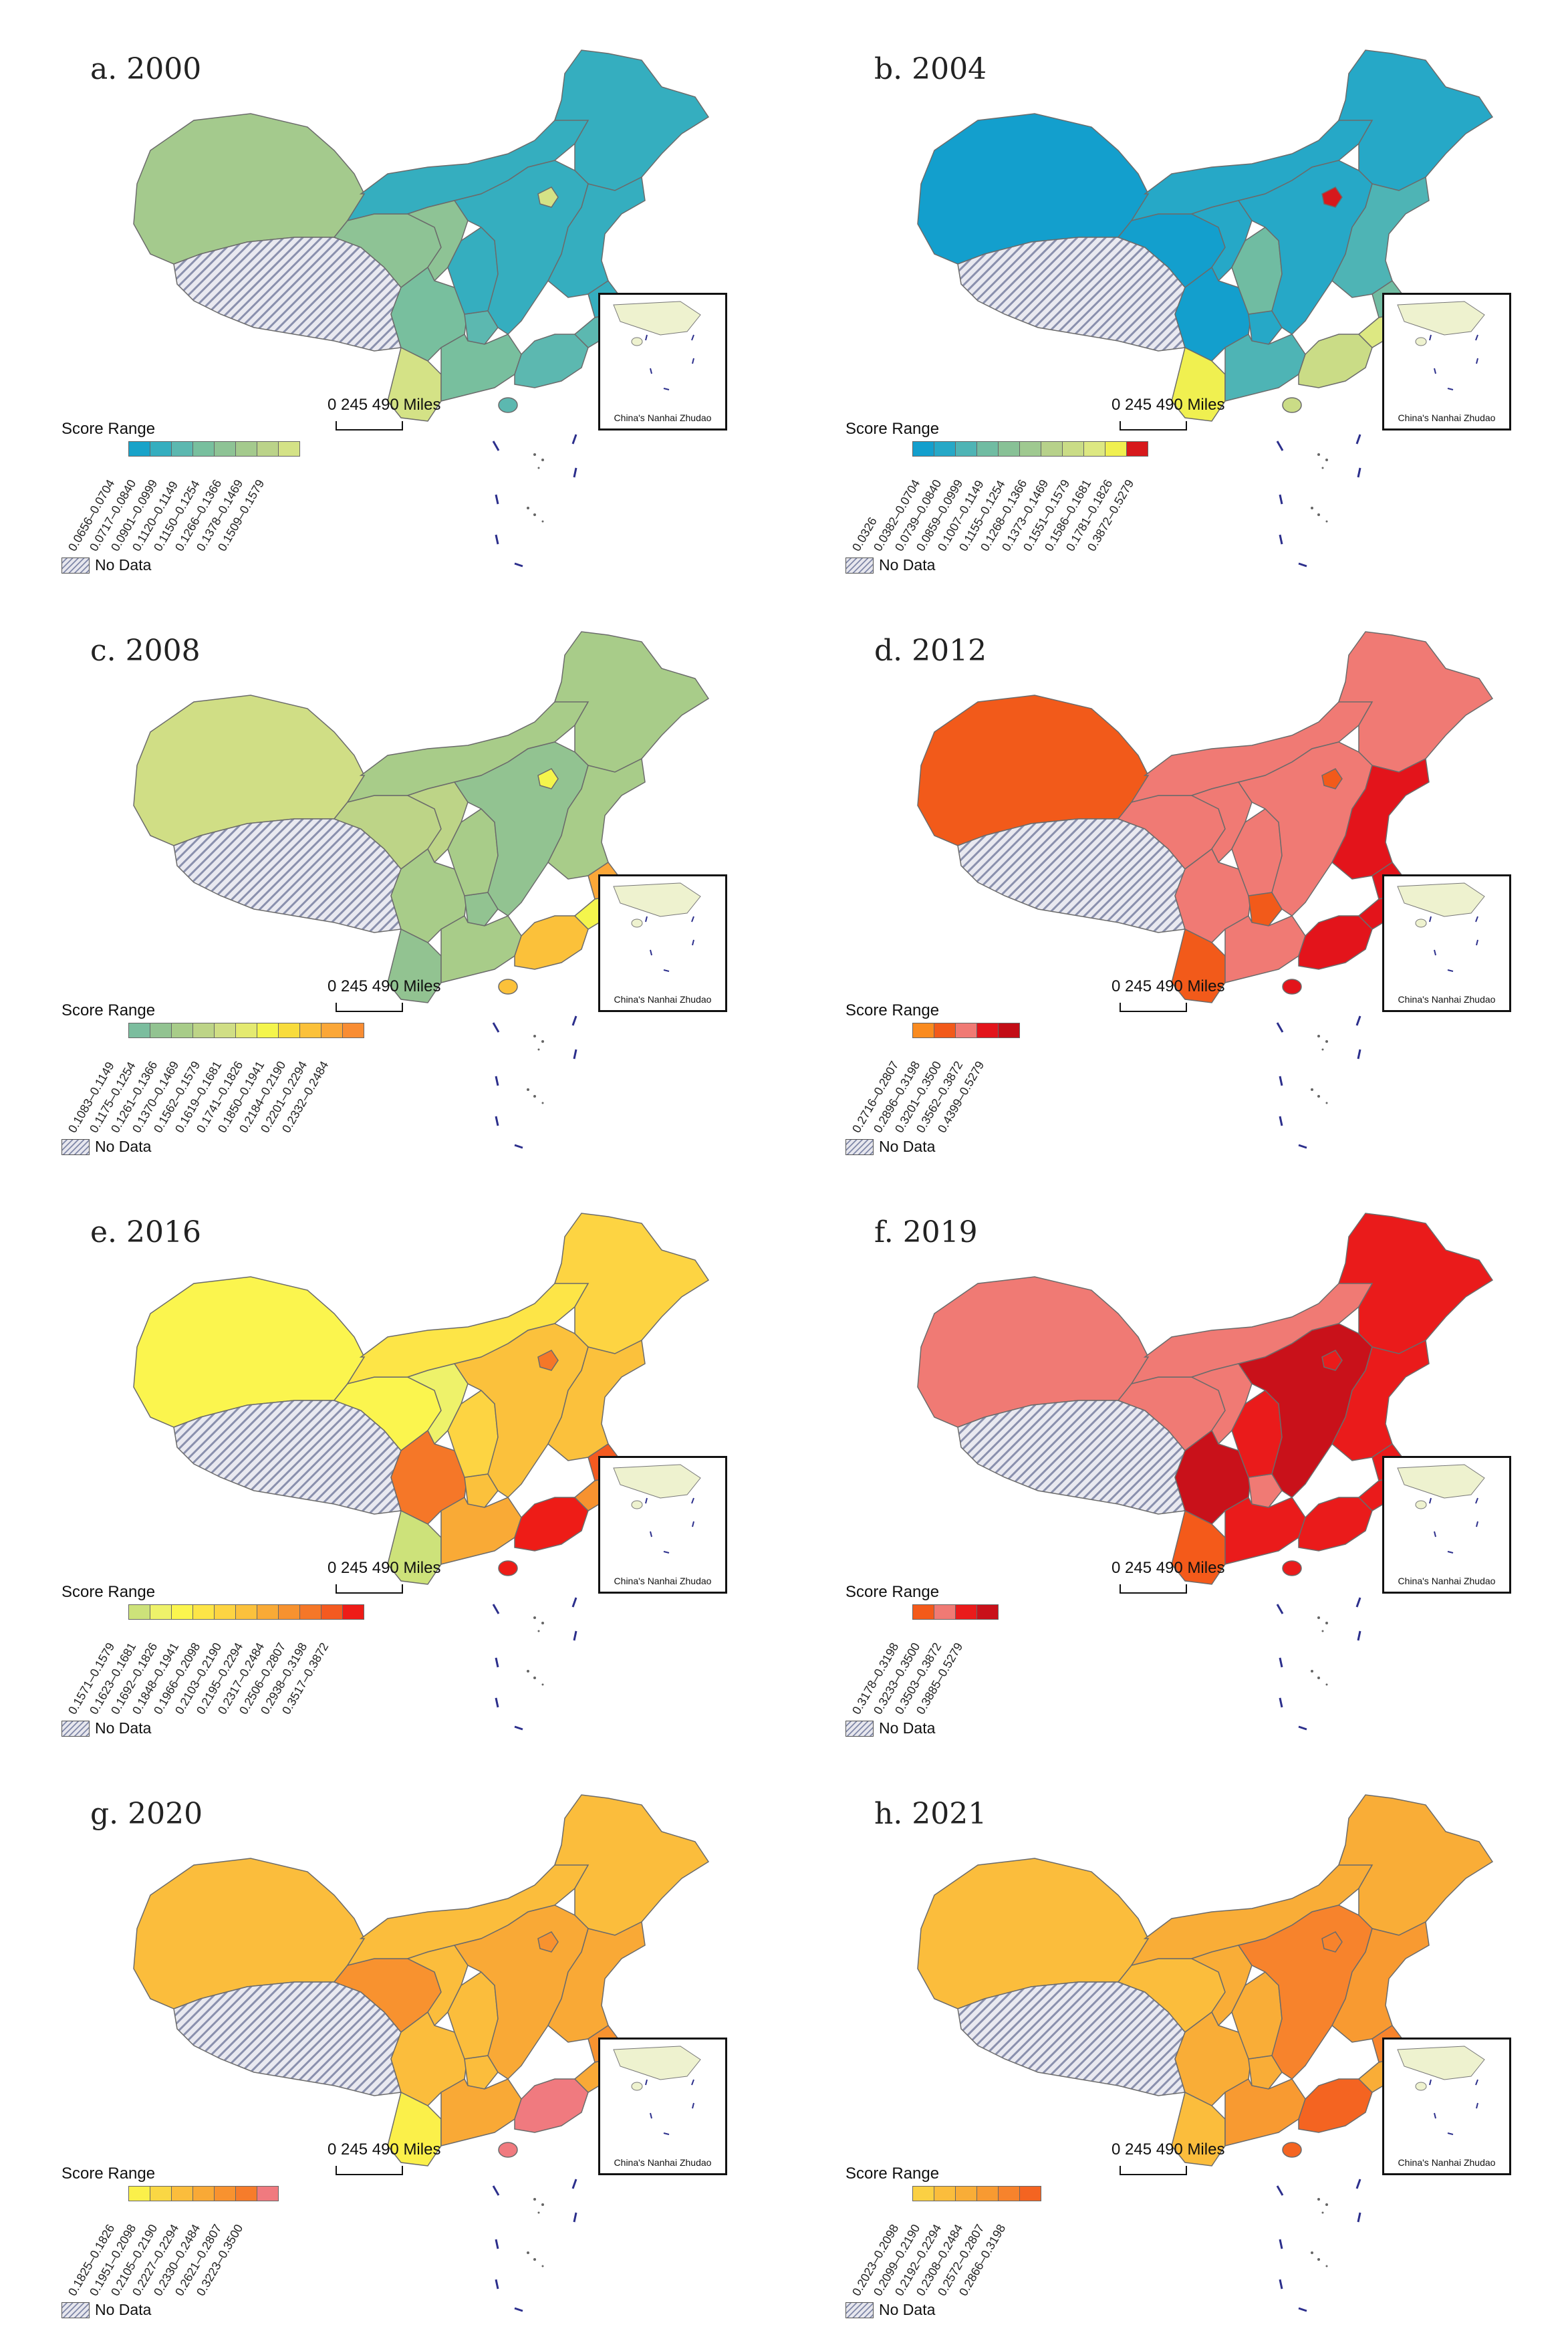 This screenshot has height=2341, width=1568. Describe the element at coordinates (930, 69) in the screenshot. I see `panel-title: b. 2004` at that location.